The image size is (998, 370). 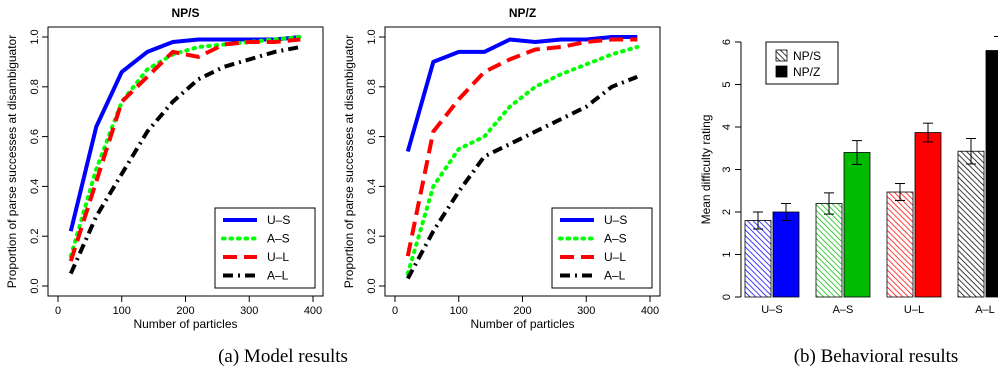 What do you see at coordinates (991, 174) in the screenshot?
I see `bar-np-z-a-l` at bounding box center [991, 174].